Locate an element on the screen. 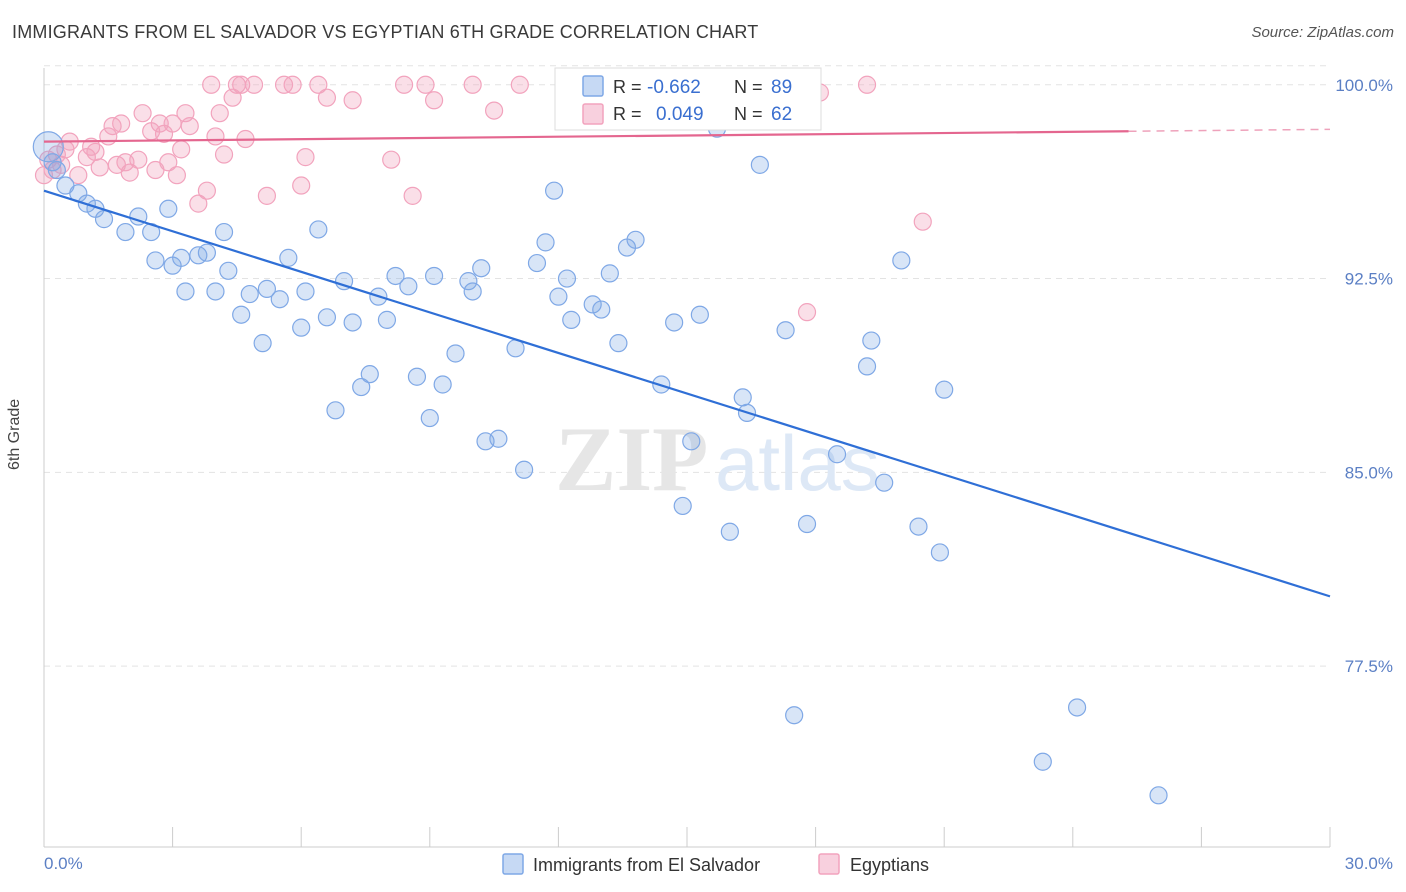  legend-blue-n-value: 89 is located at coordinates (781, 87).